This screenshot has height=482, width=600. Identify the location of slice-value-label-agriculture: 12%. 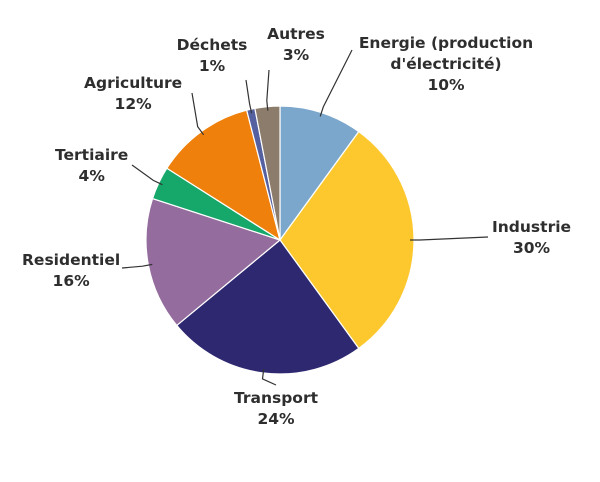
(134, 104).